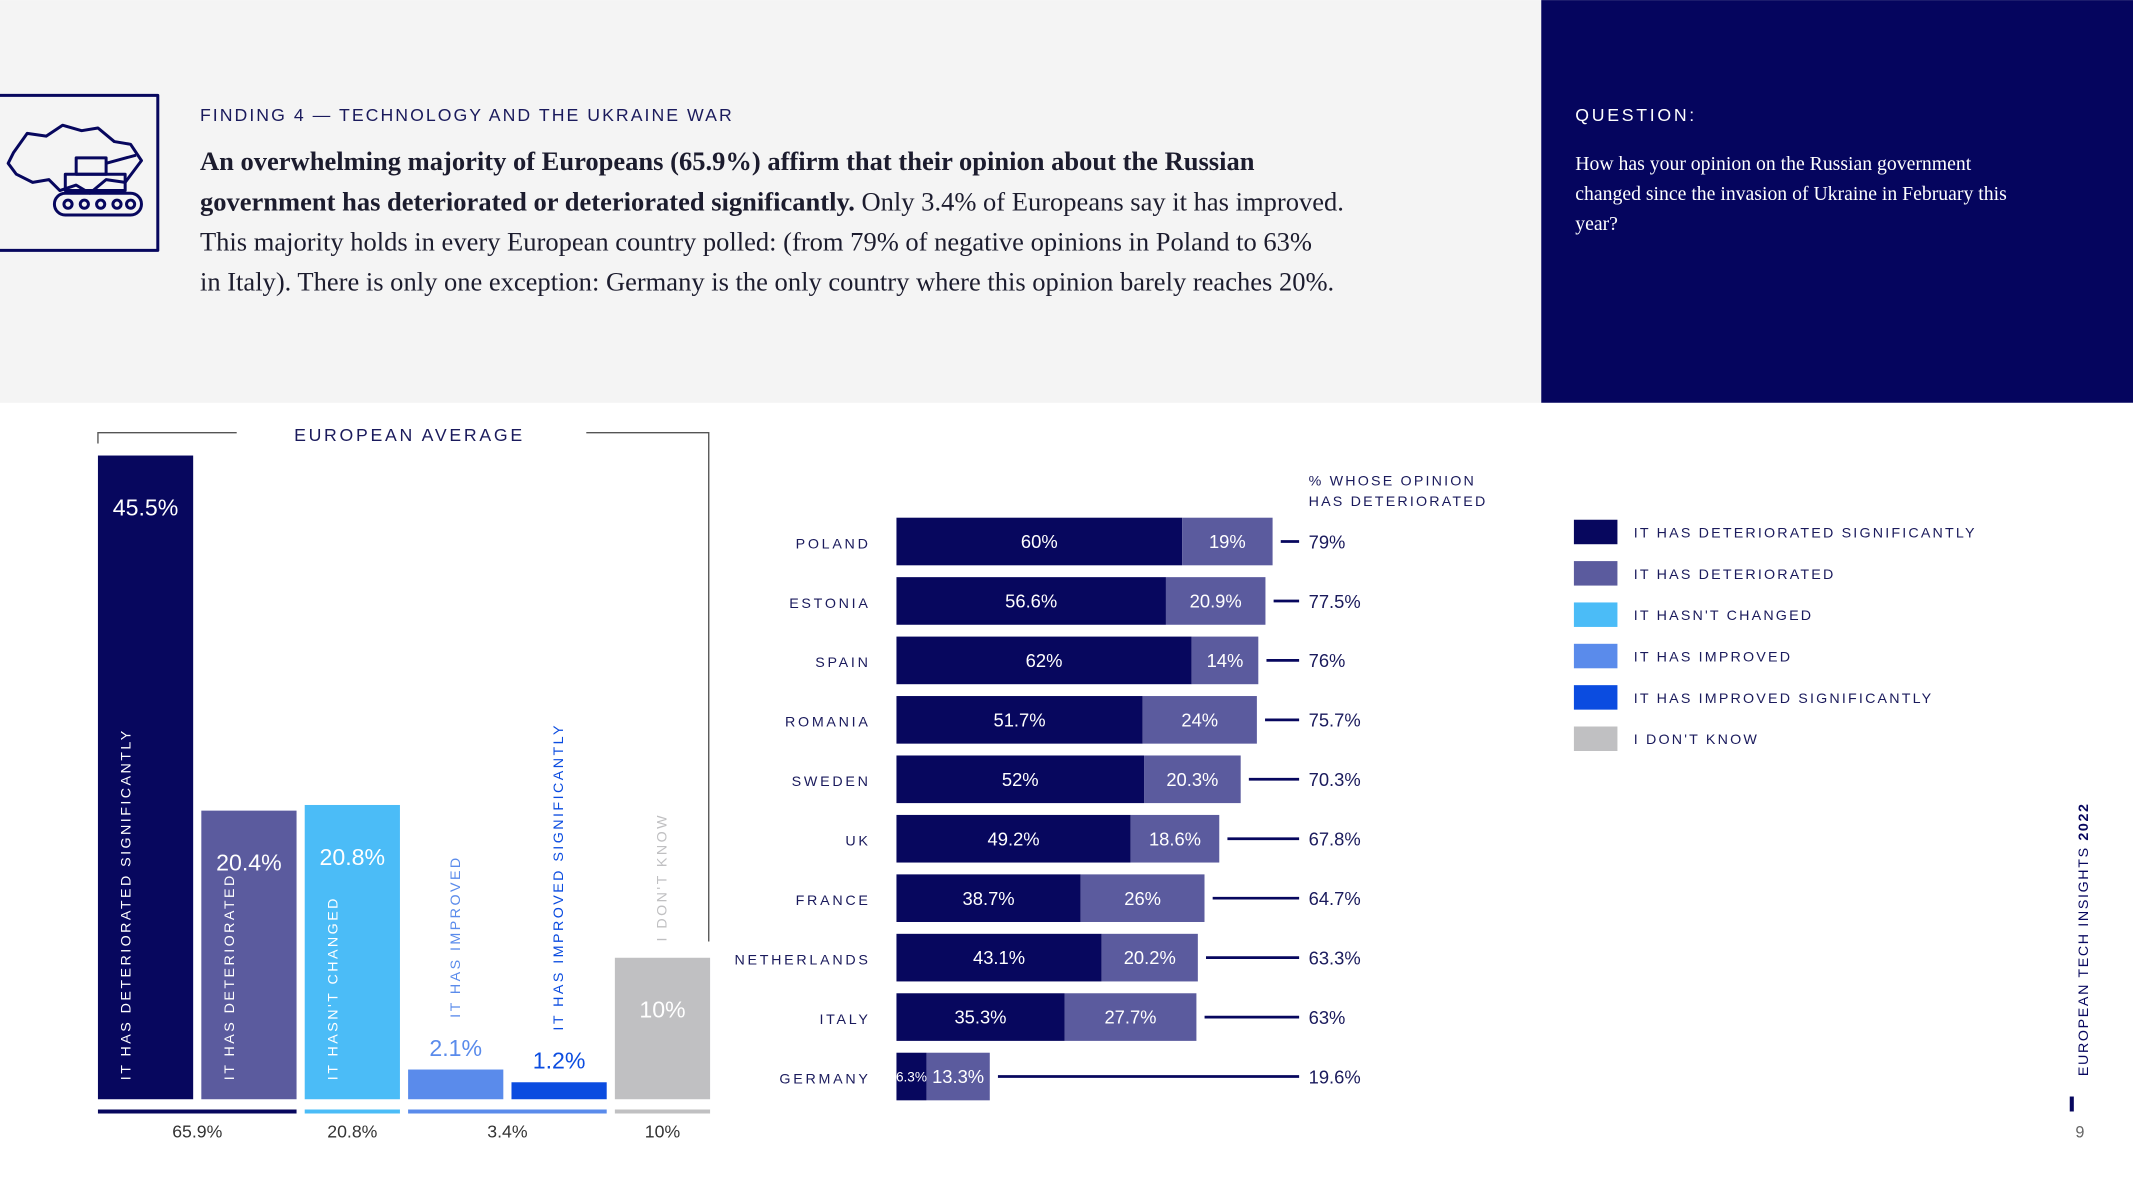  Describe the element at coordinates (455, 1048) in the screenshot. I see `bar-value-label: 2.1%` at that location.